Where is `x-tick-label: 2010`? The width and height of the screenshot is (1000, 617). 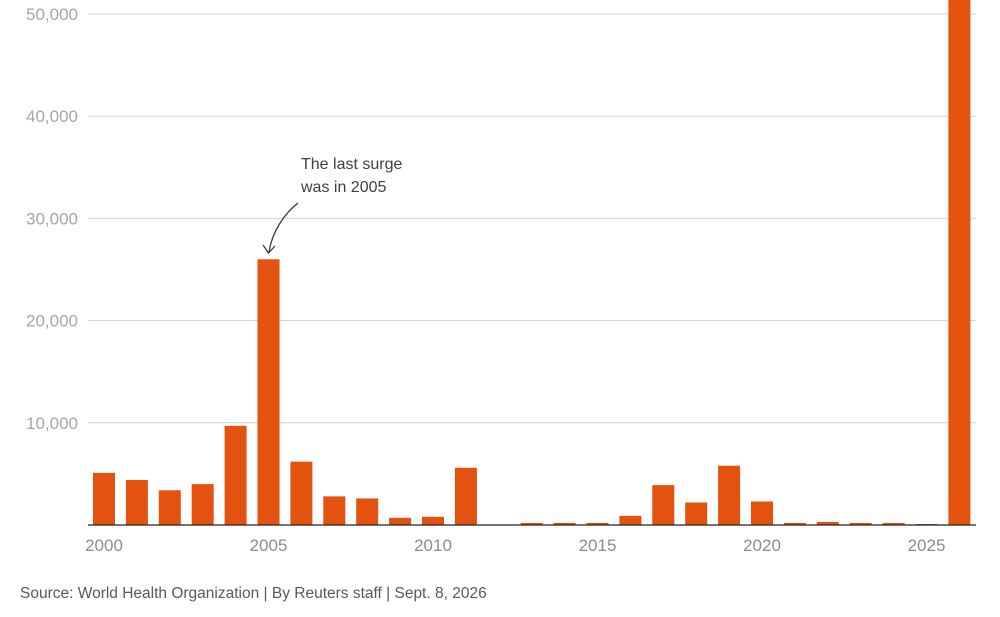 x-tick-label: 2010 is located at coordinates (433, 545).